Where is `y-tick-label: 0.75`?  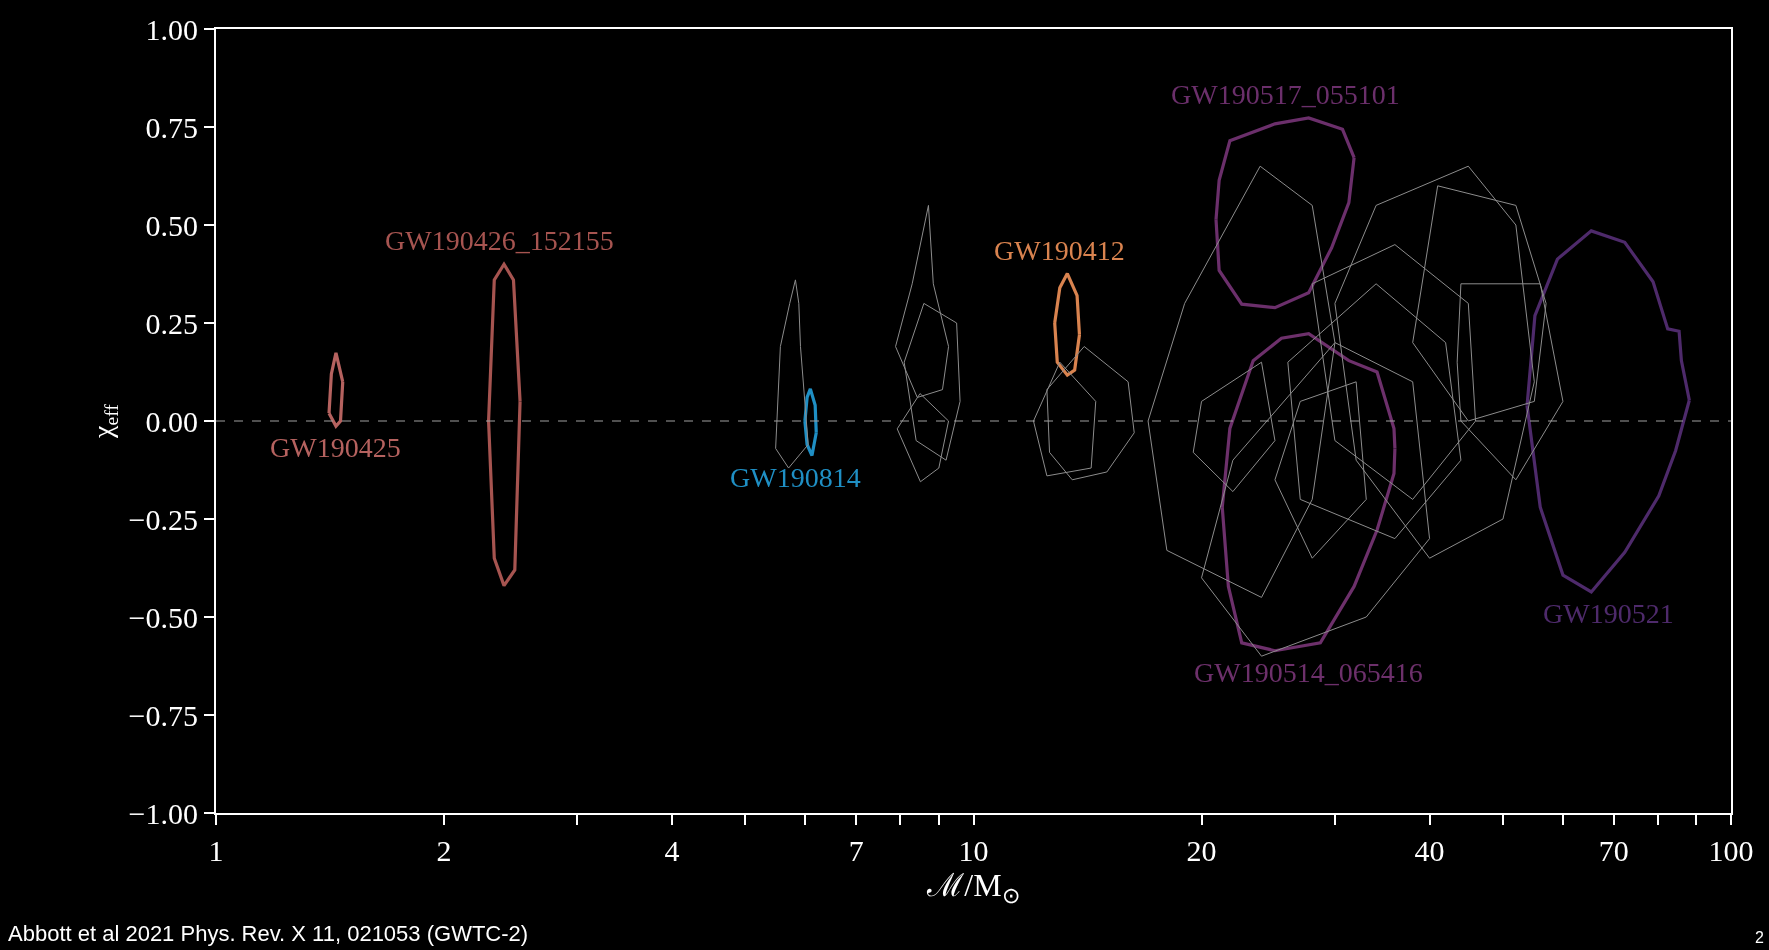
y-tick-label: 0.75 is located at coordinates (171, 127).